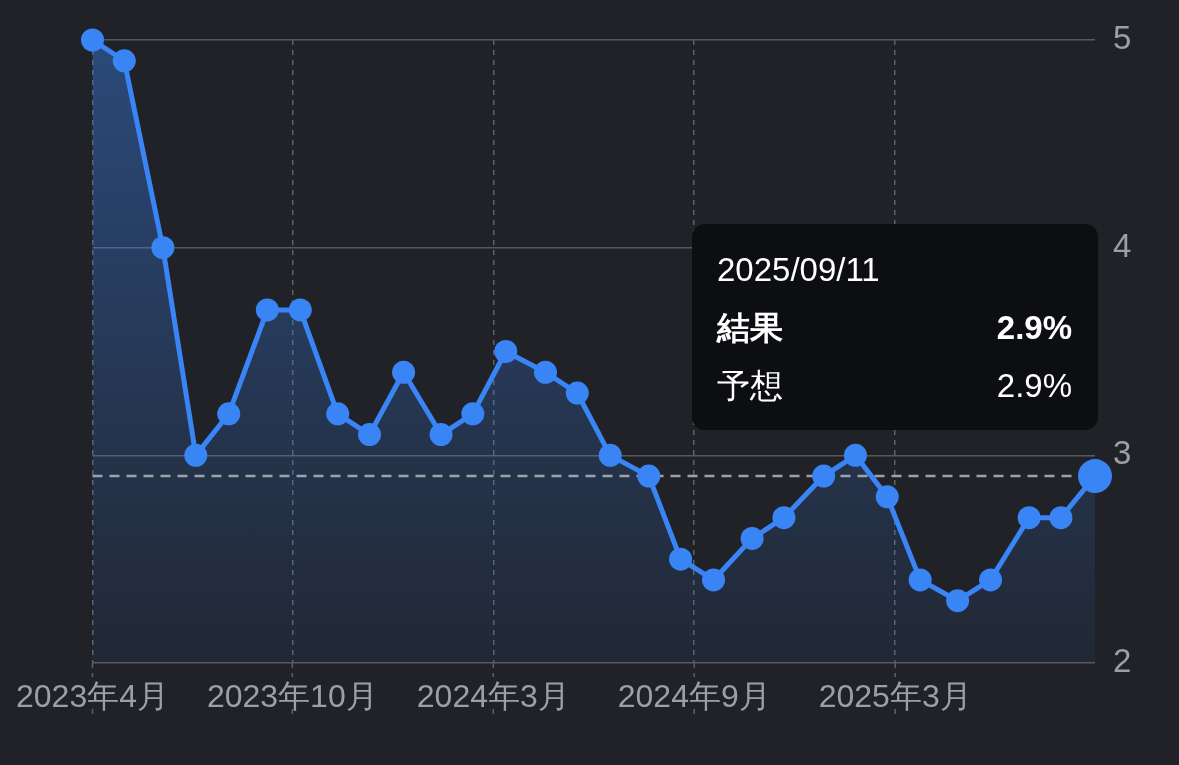 The width and height of the screenshot is (1179, 765). Describe the element at coordinates (292, 696) in the screenshot. I see `x-tick-label: 2023年10月` at that location.